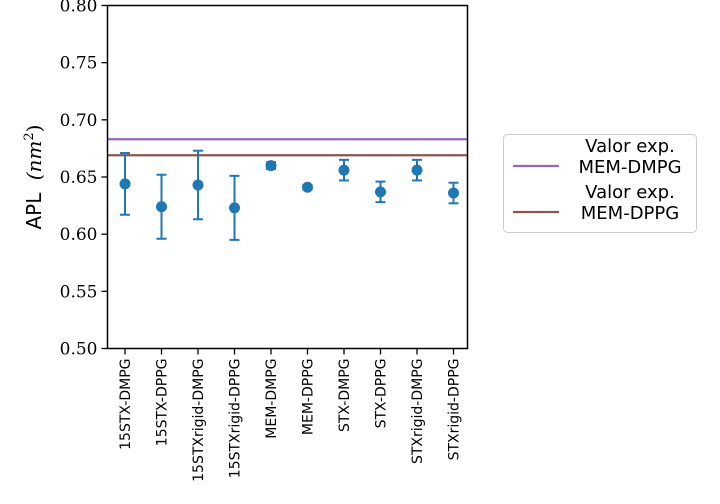 This screenshot has width=720, height=504. I want to click on legend-label-line2: MEM-DPPG, so click(630, 213).